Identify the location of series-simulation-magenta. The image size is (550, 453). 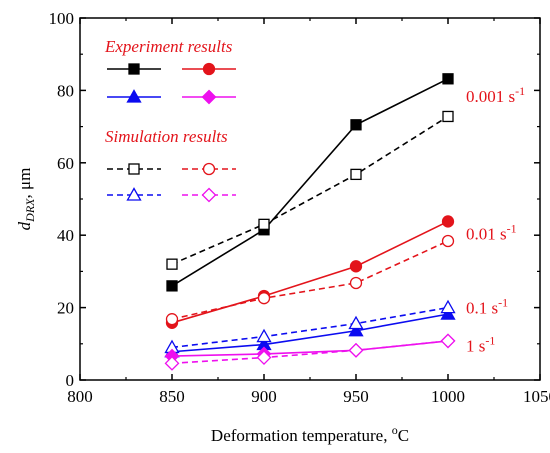
(310, 352).